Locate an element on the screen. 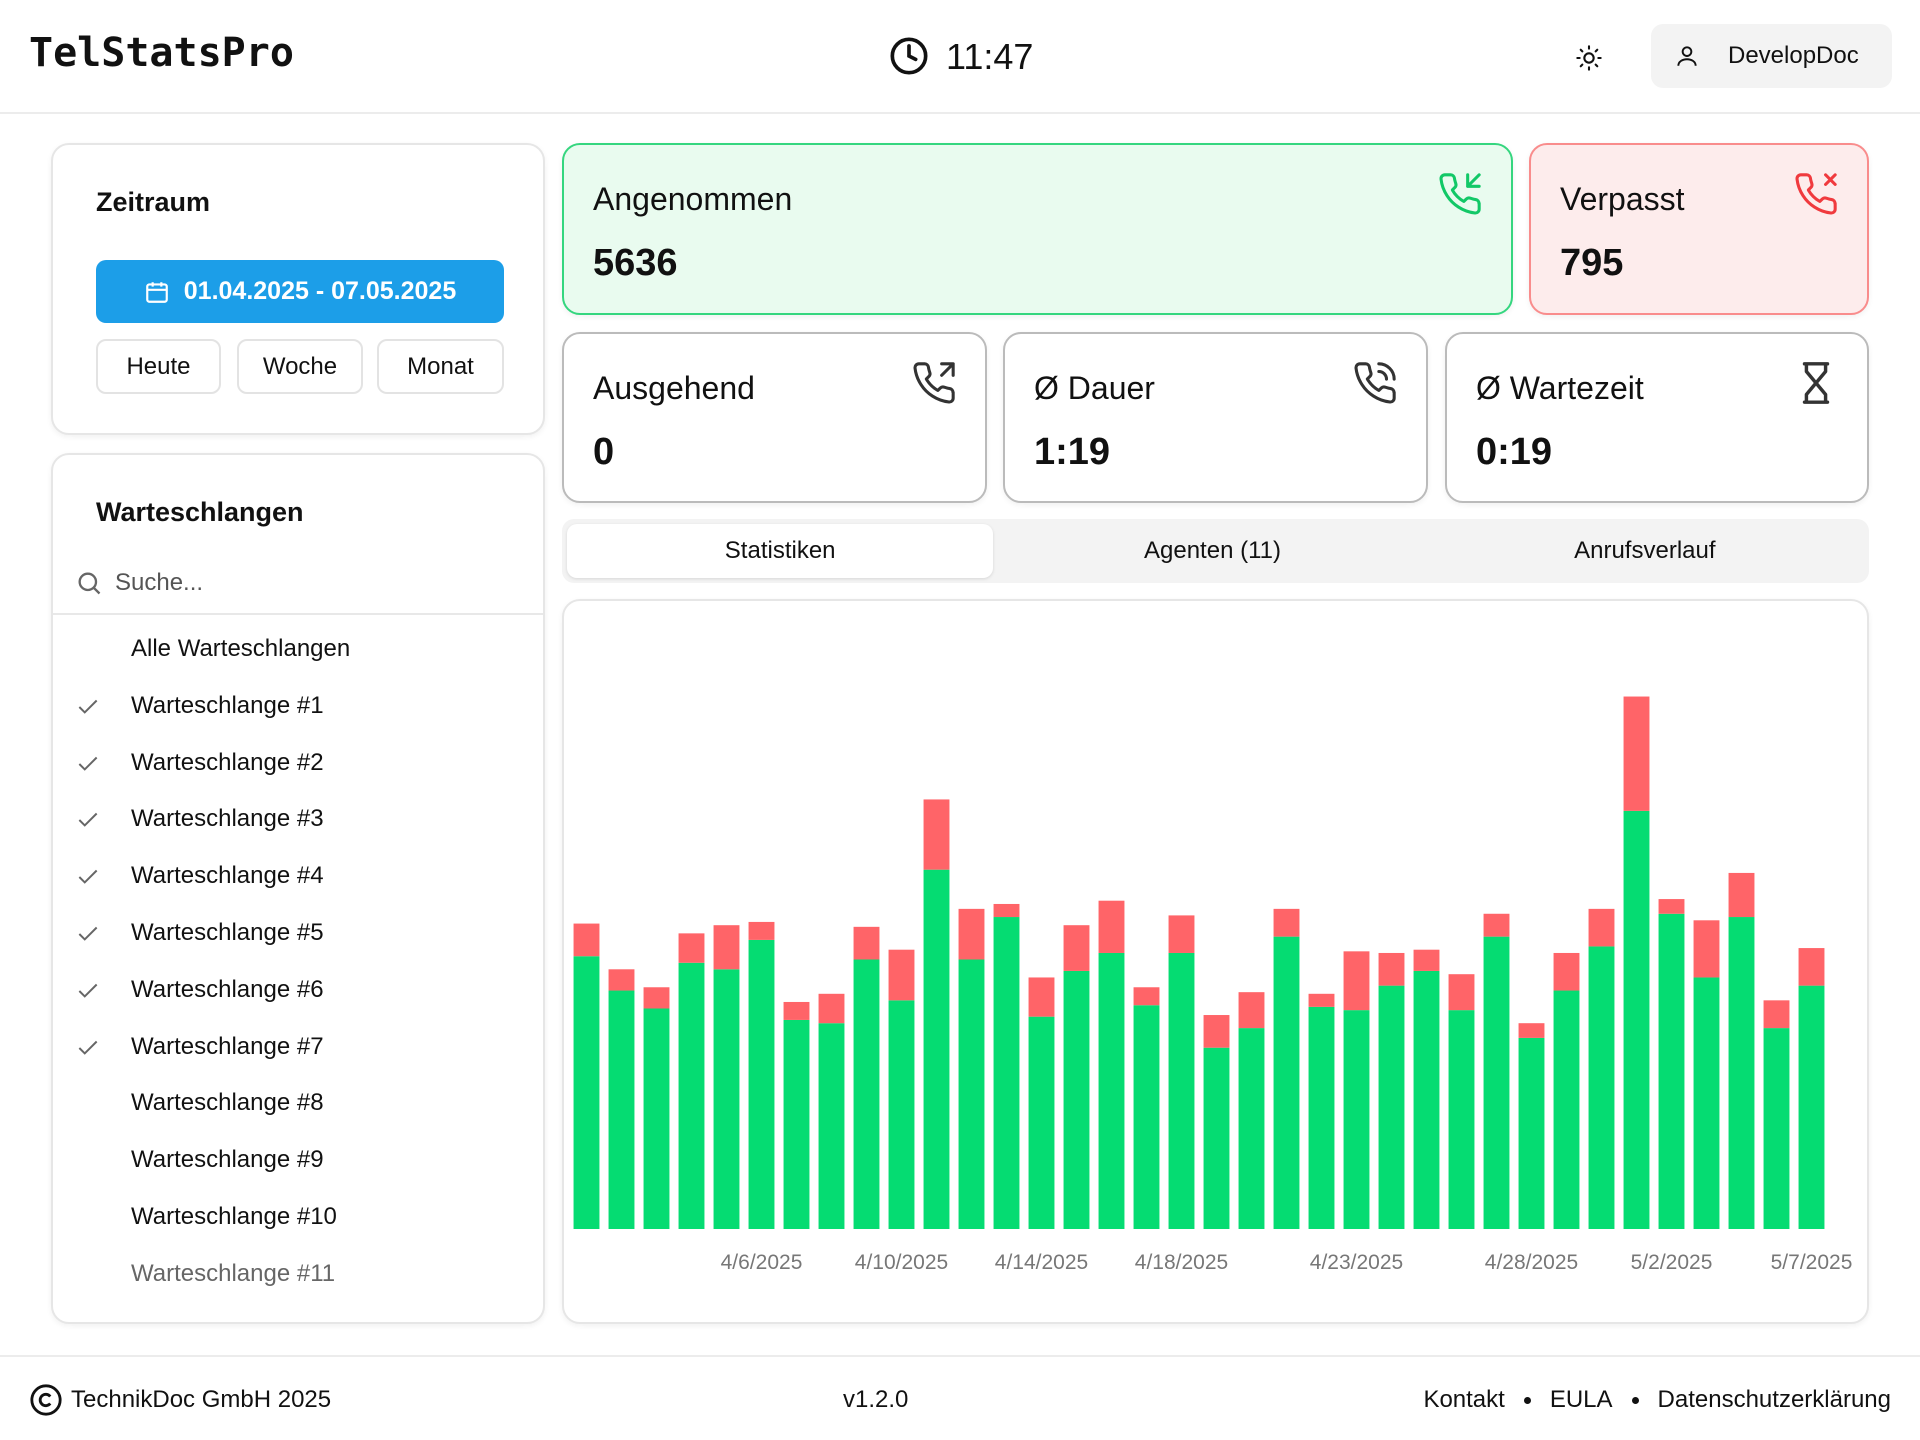 This screenshot has height=1440, width=1920. footer-link: Datenschutzerklärung is located at coordinates (1774, 1399).